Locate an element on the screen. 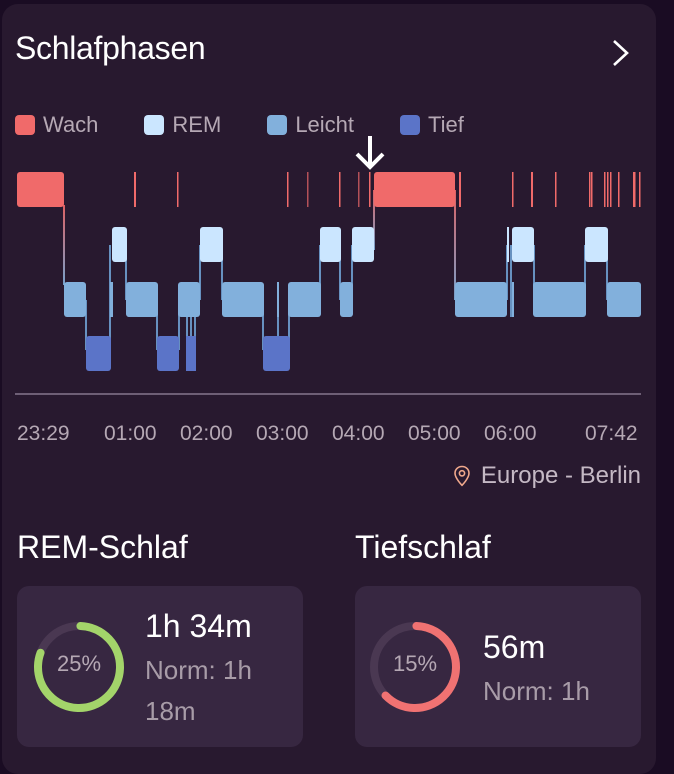 The image size is (674, 774). rem-duration: 1h 34m is located at coordinates (198, 626).